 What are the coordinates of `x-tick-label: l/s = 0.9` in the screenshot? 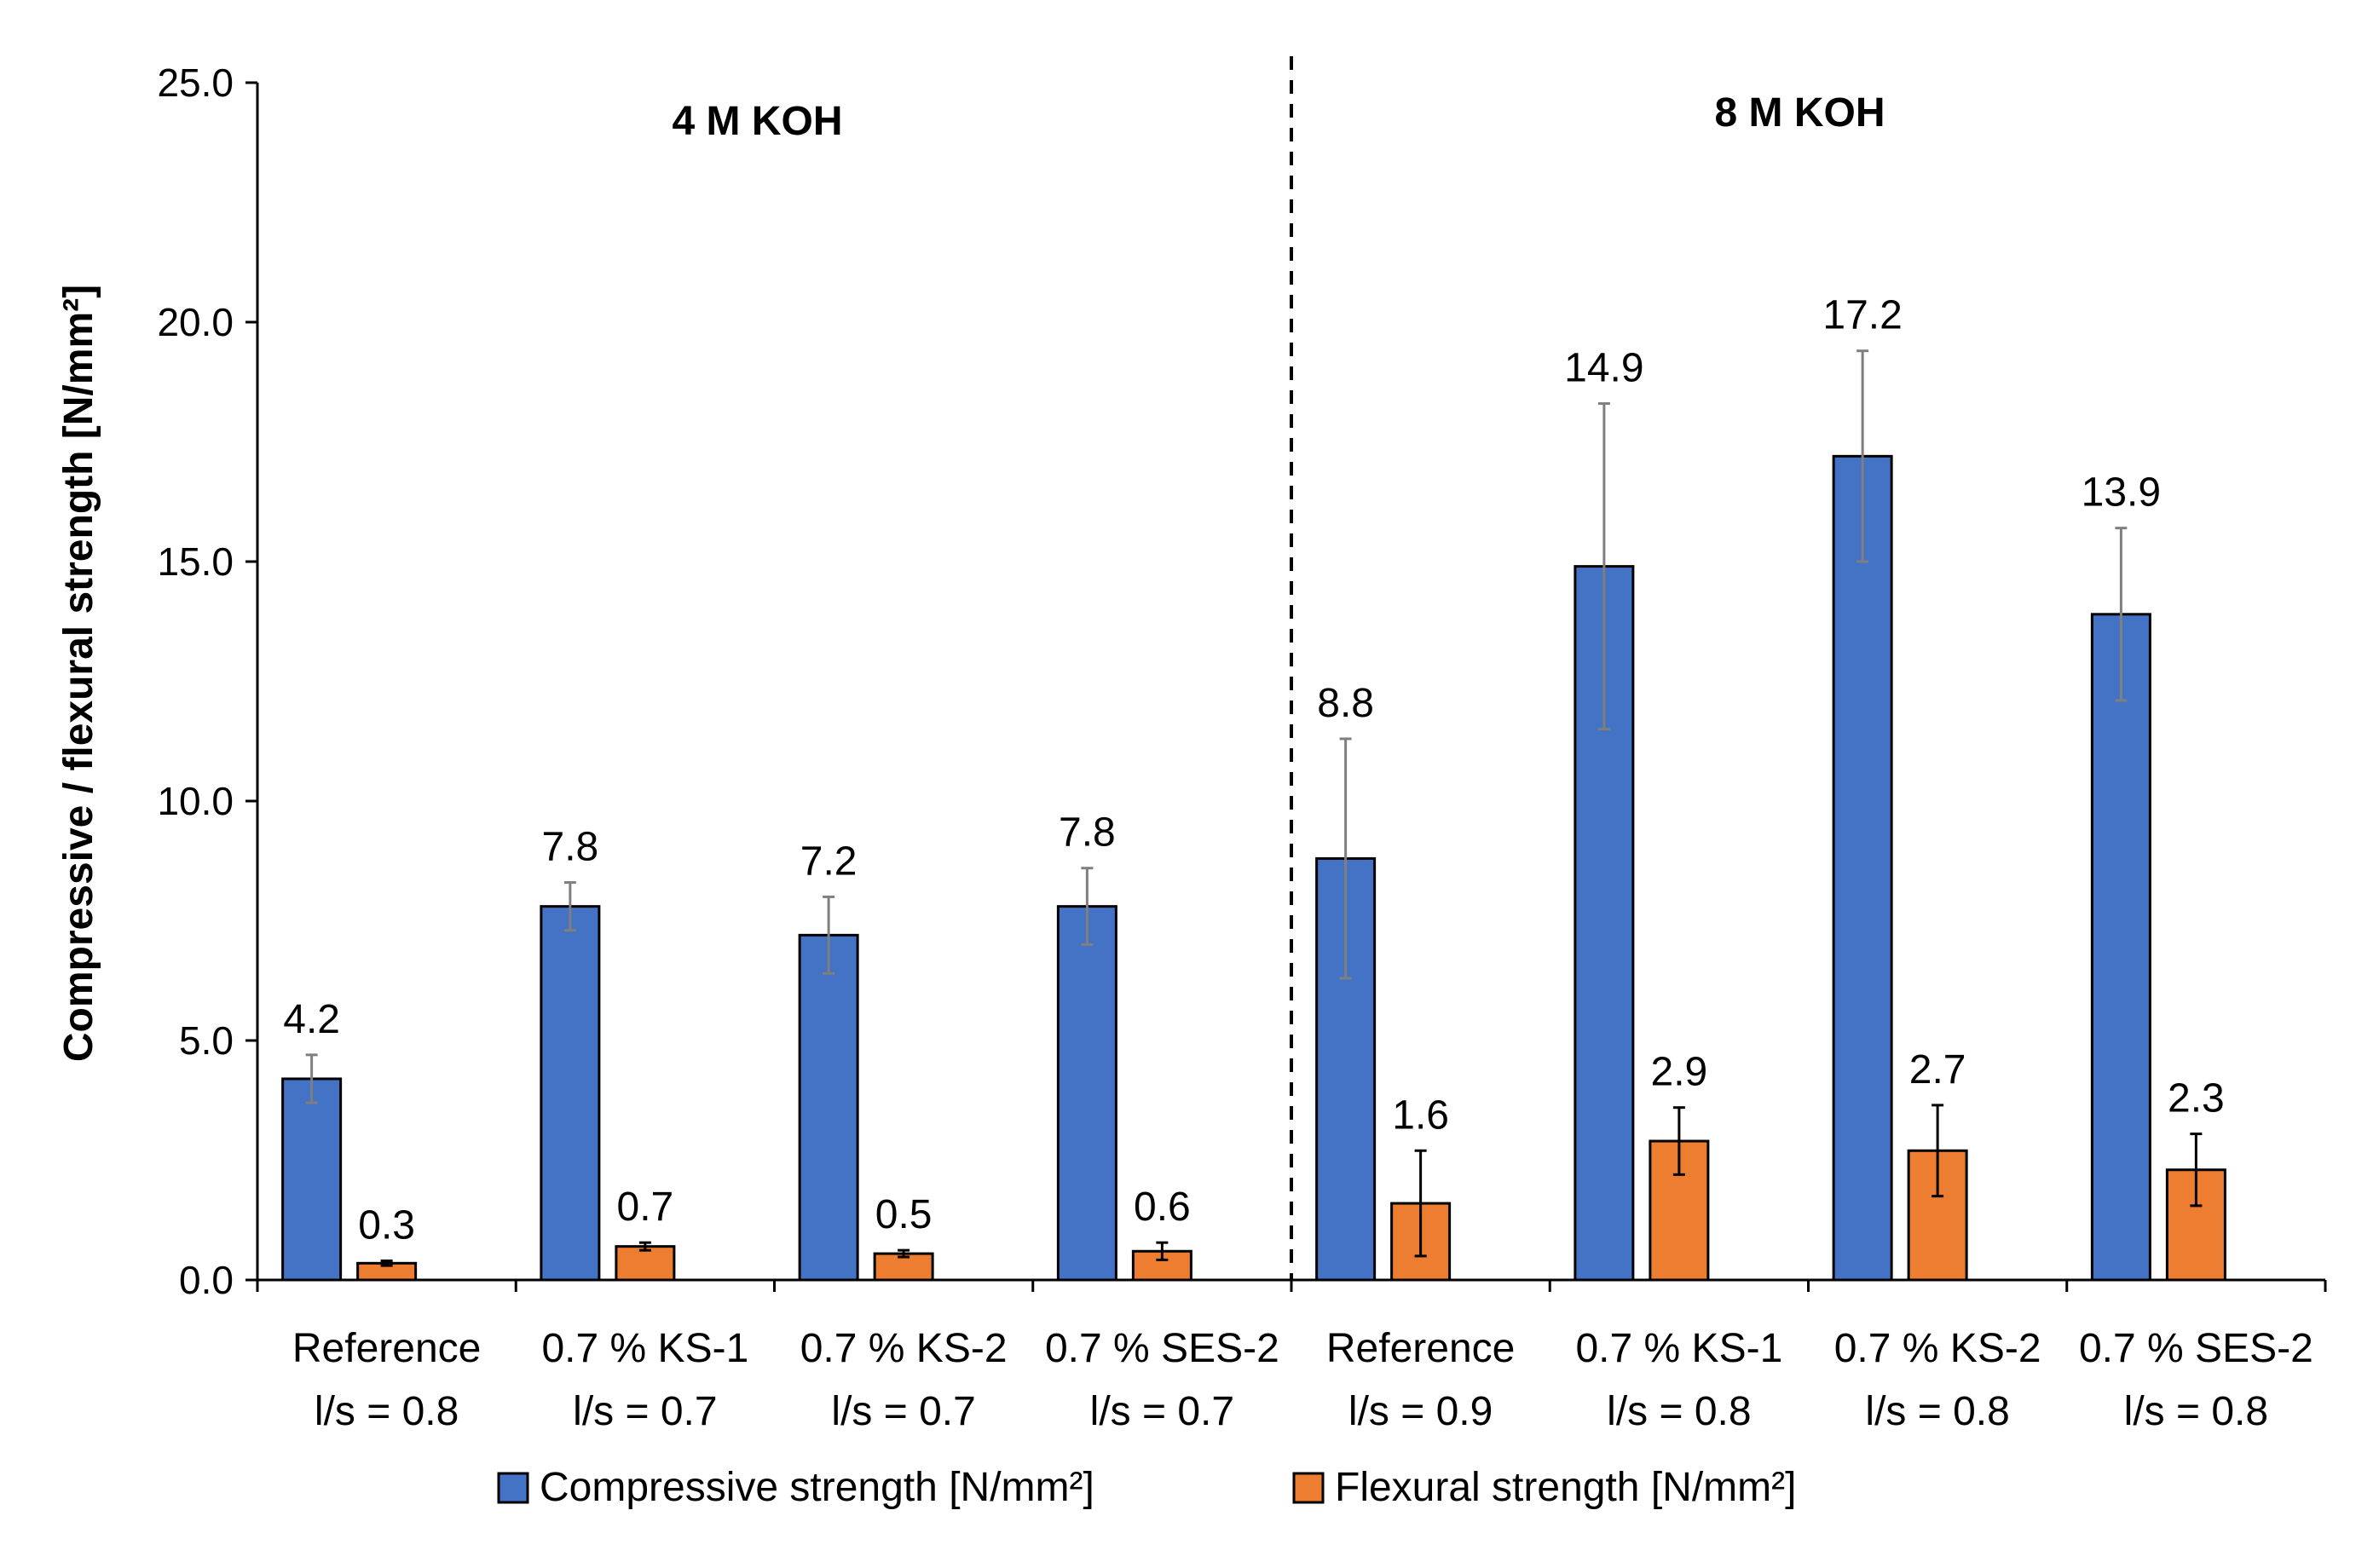 It's located at (1421, 1412).